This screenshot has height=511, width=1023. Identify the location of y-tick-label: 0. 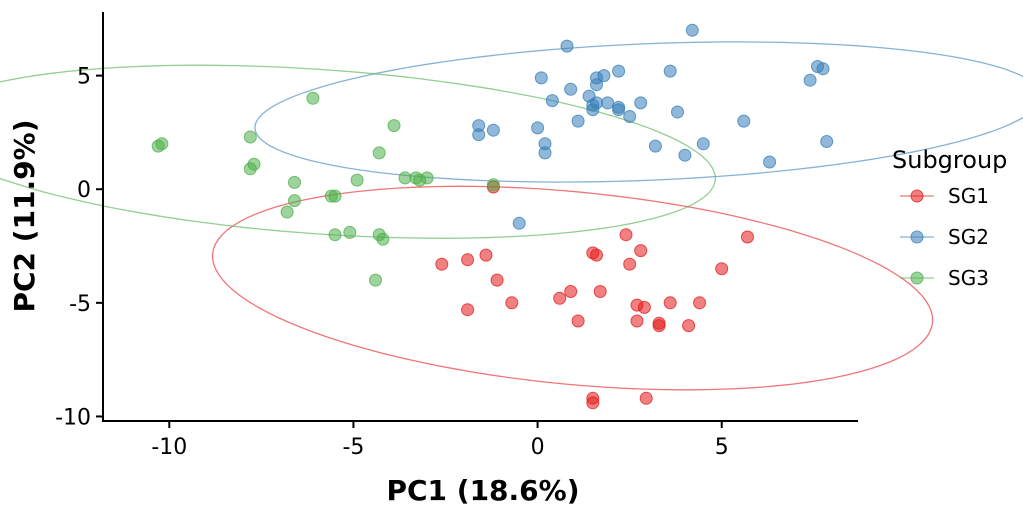
(84, 190).